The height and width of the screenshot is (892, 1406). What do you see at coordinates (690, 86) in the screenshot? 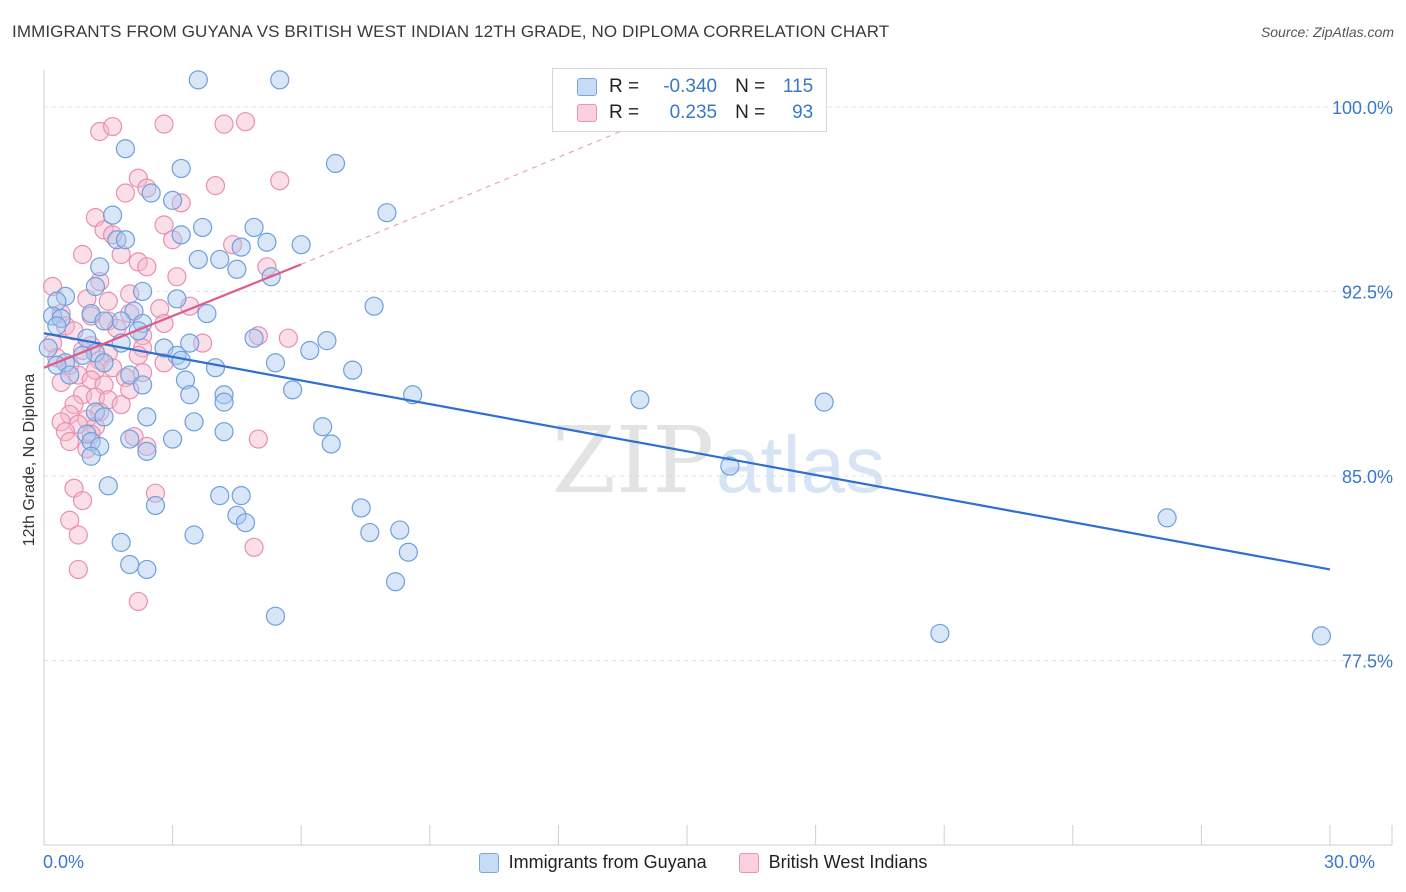
I see `legend-r-value: -0.340` at bounding box center [690, 86].